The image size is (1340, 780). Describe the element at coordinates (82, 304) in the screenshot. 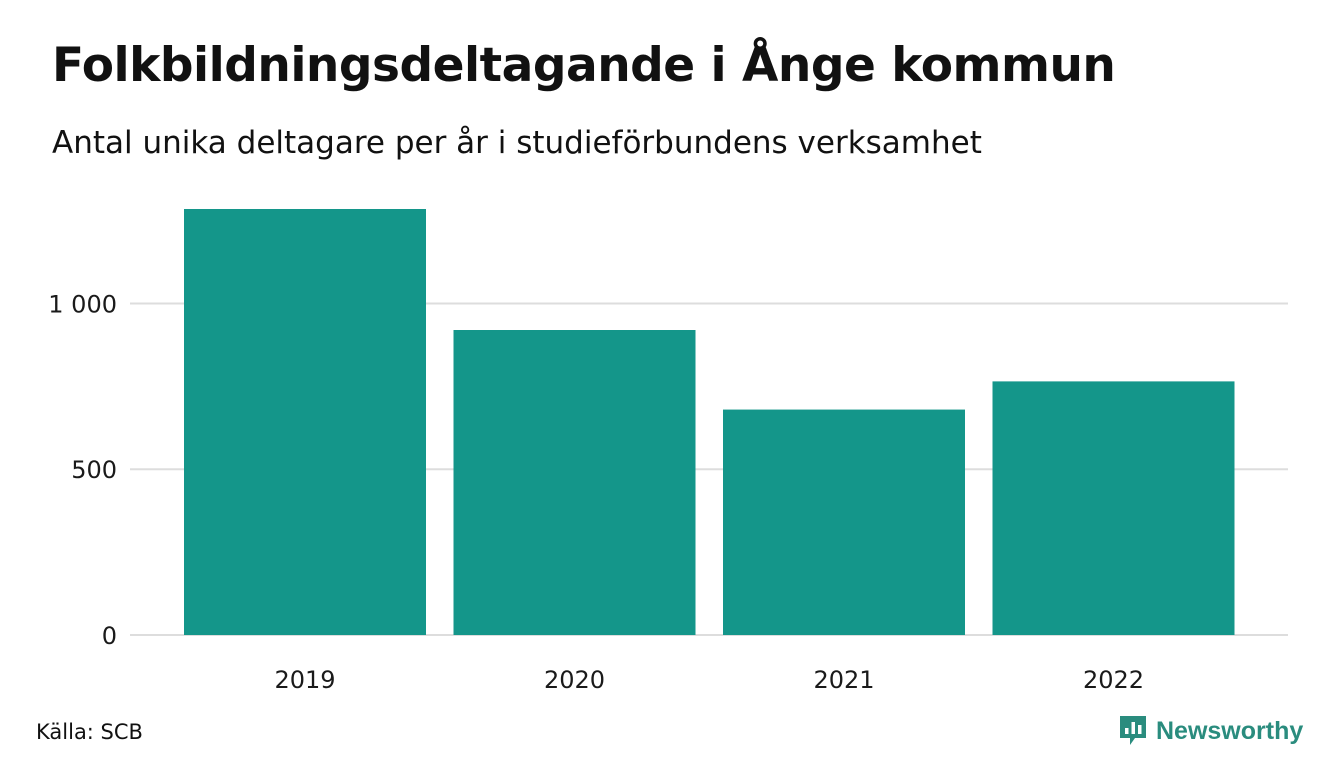

I see `y-tick-label: 1 000` at that location.